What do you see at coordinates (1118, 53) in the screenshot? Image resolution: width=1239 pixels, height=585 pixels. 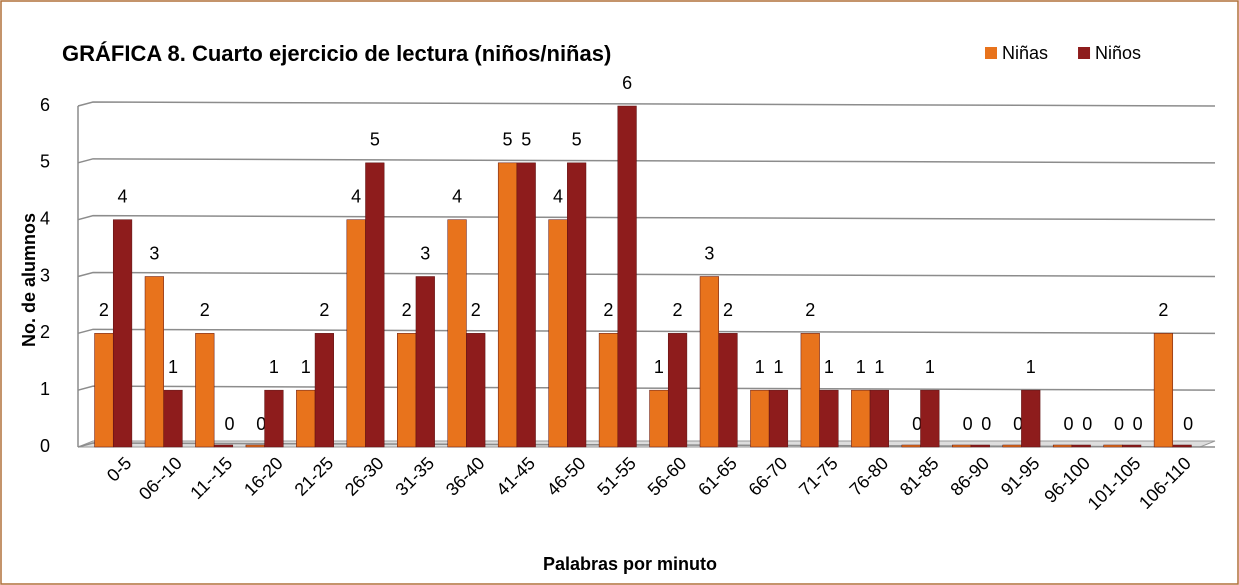 I see `legend-label: Niños` at bounding box center [1118, 53].